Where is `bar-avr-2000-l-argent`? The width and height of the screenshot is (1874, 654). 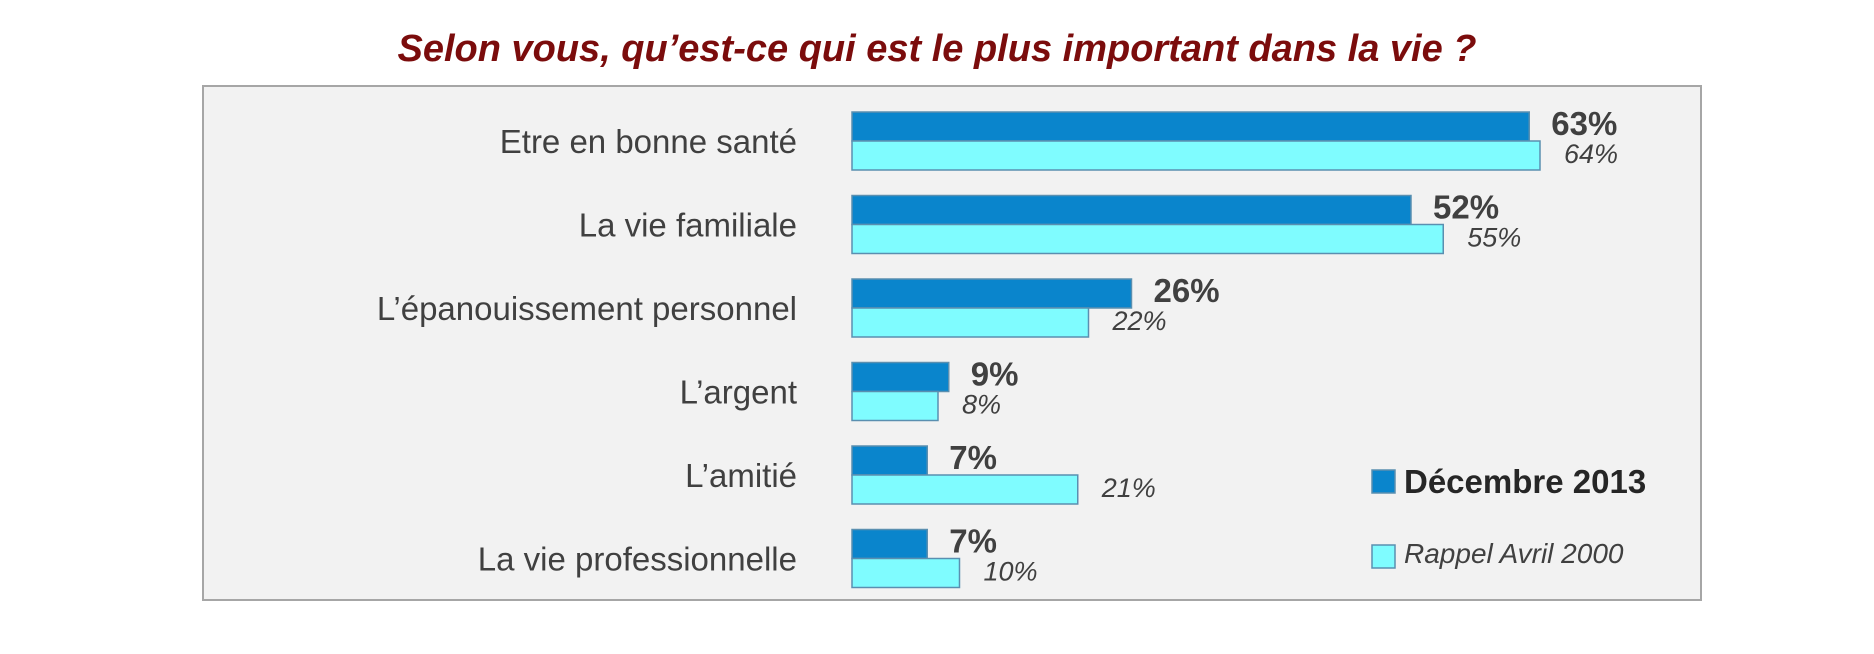
bar-avr-2000-l-argent is located at coordinates (895, 406).